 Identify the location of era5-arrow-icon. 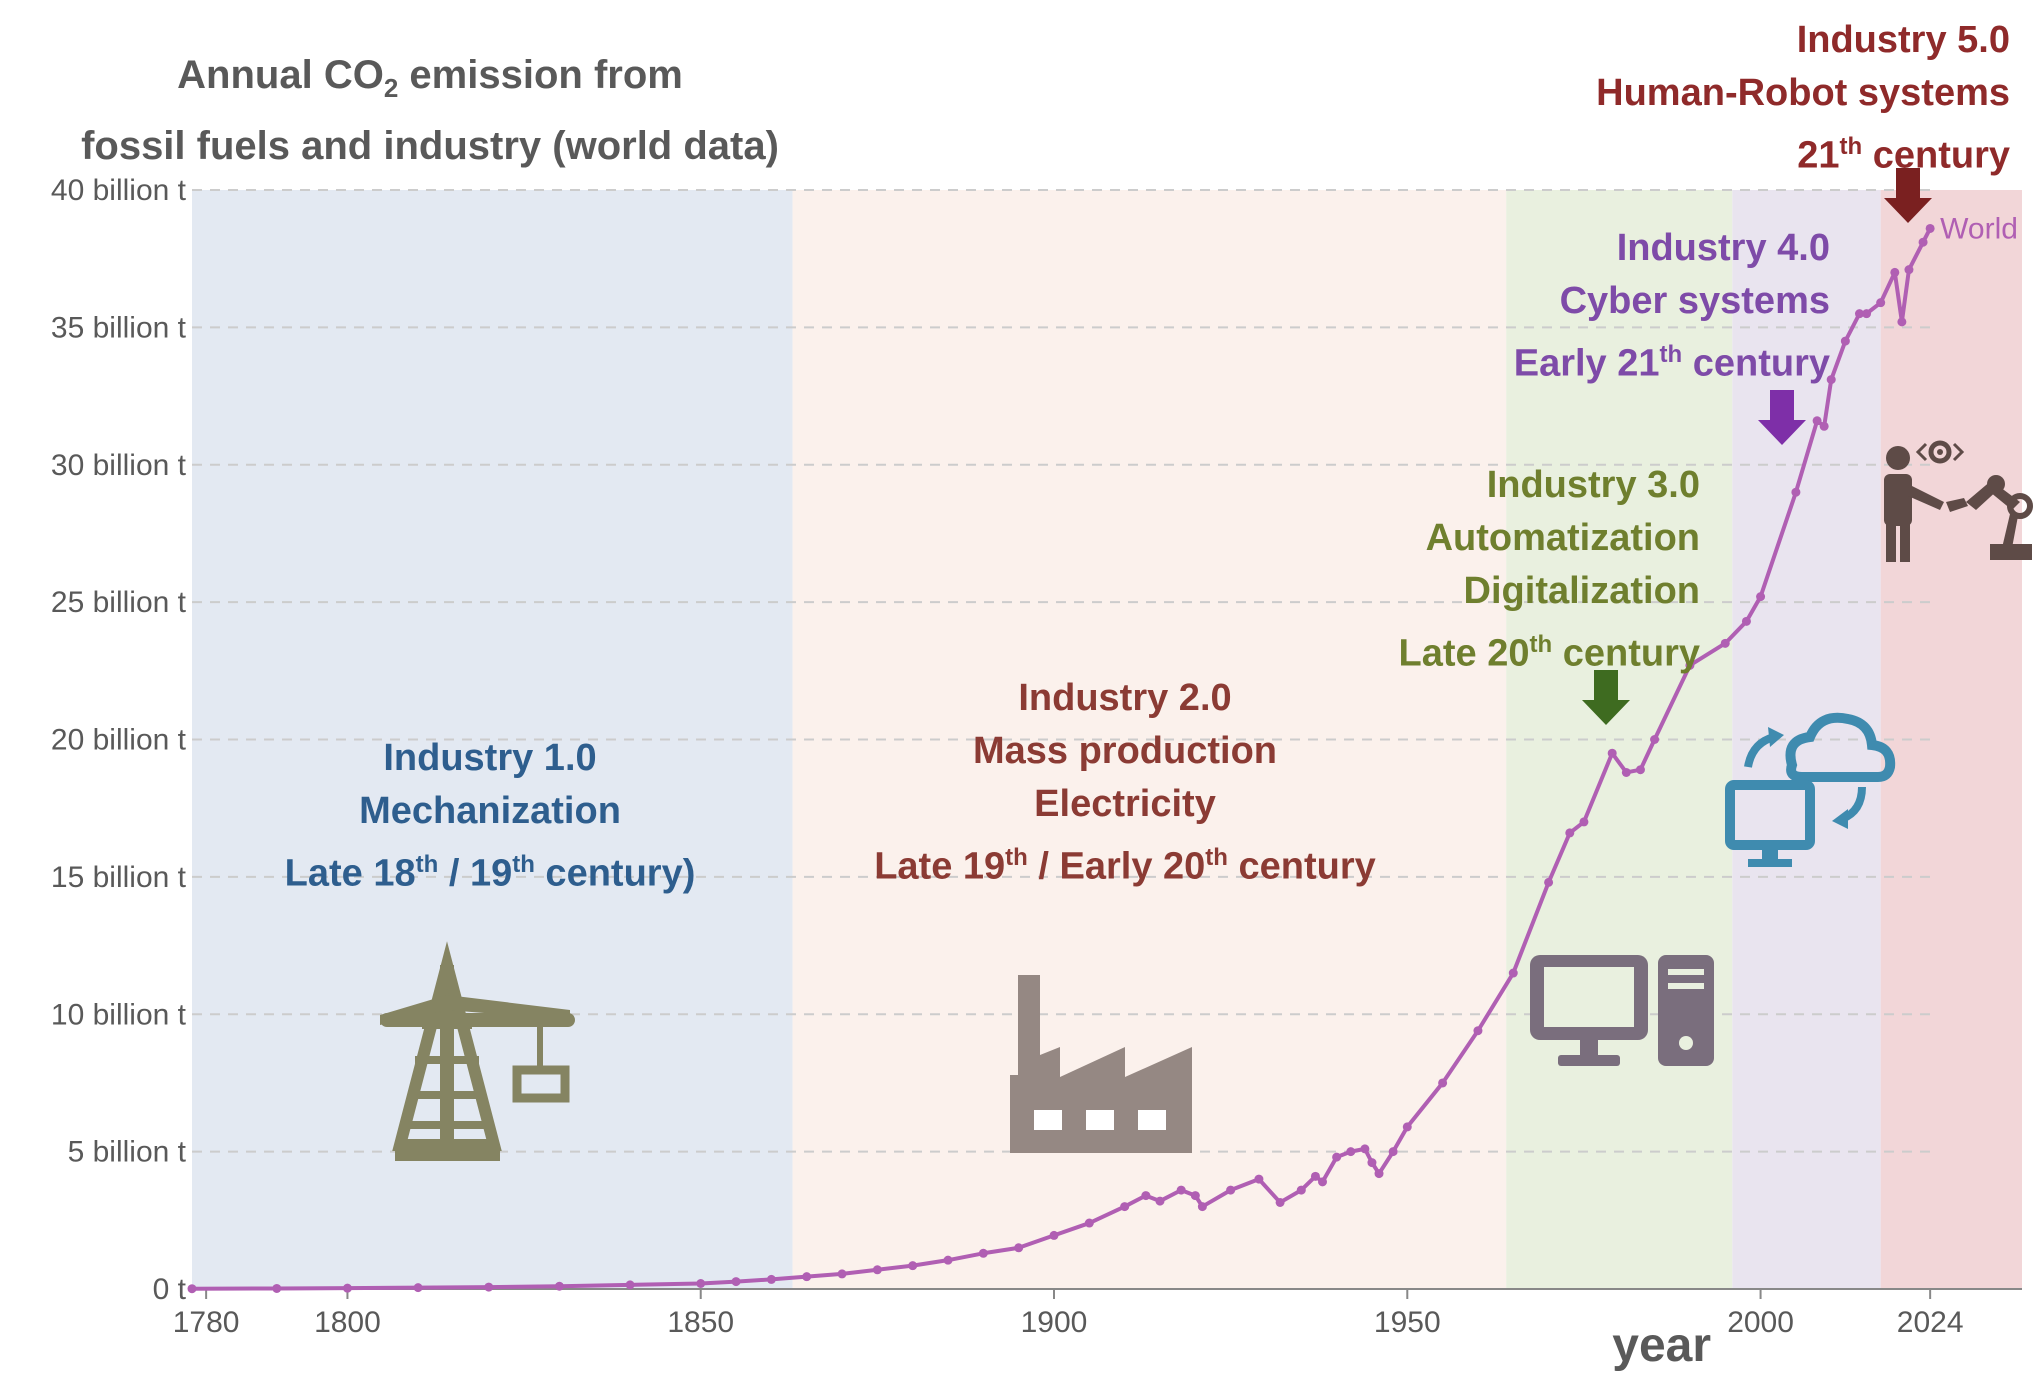
(1908, 195).